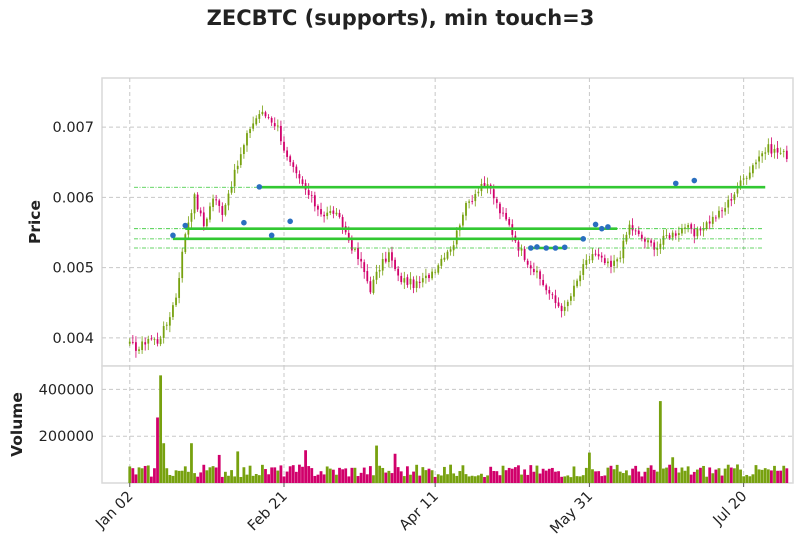  Describe the element at coordinates (73, 198) in the screenshot. I see `price-tick-label: 0.006` at that location.